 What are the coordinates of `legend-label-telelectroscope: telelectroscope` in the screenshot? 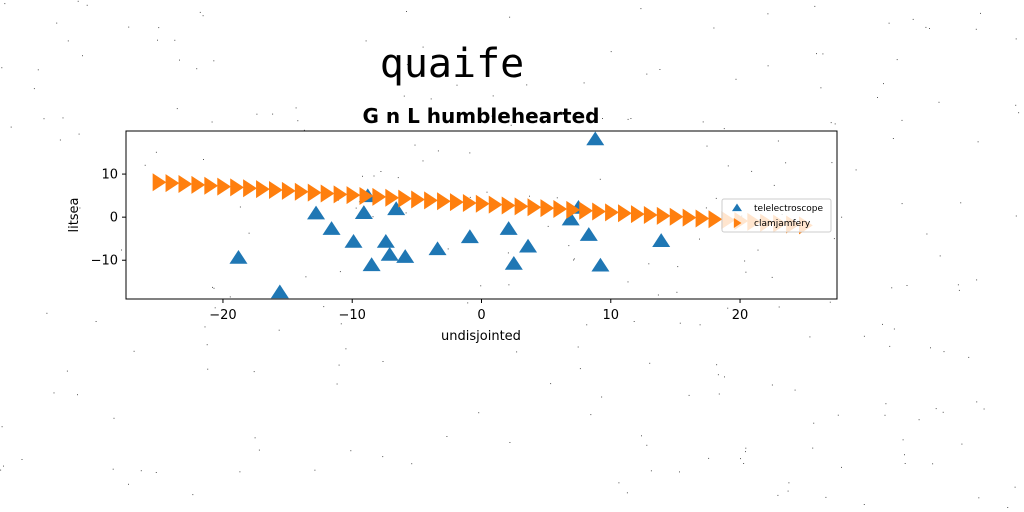 It's located at (788, 209).